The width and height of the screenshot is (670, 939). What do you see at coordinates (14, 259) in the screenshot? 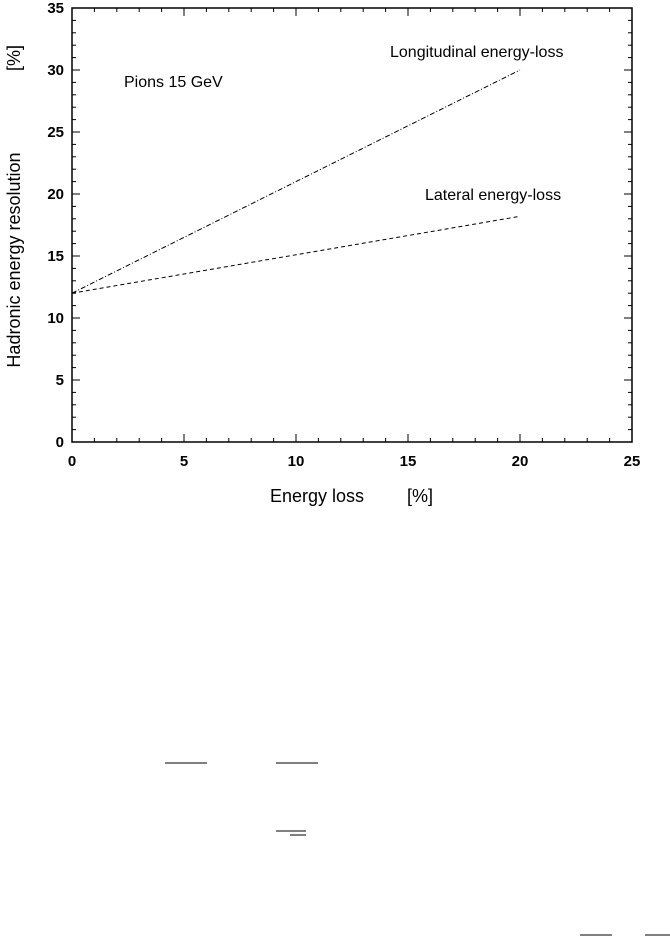
I see `y-axis-title: Hadronic energy resolution` at bounding box center [14, 259].